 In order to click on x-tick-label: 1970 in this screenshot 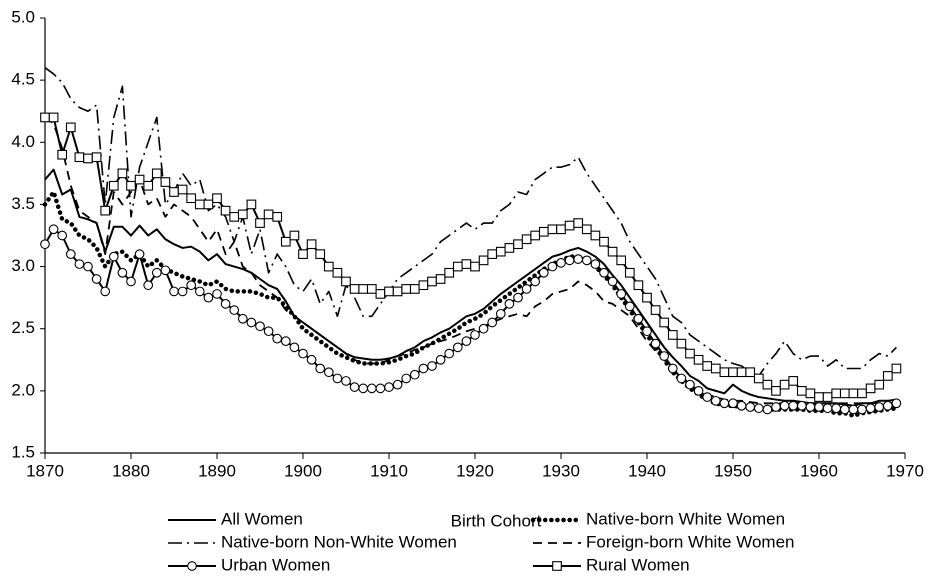, I will do `click(905, 470)`.